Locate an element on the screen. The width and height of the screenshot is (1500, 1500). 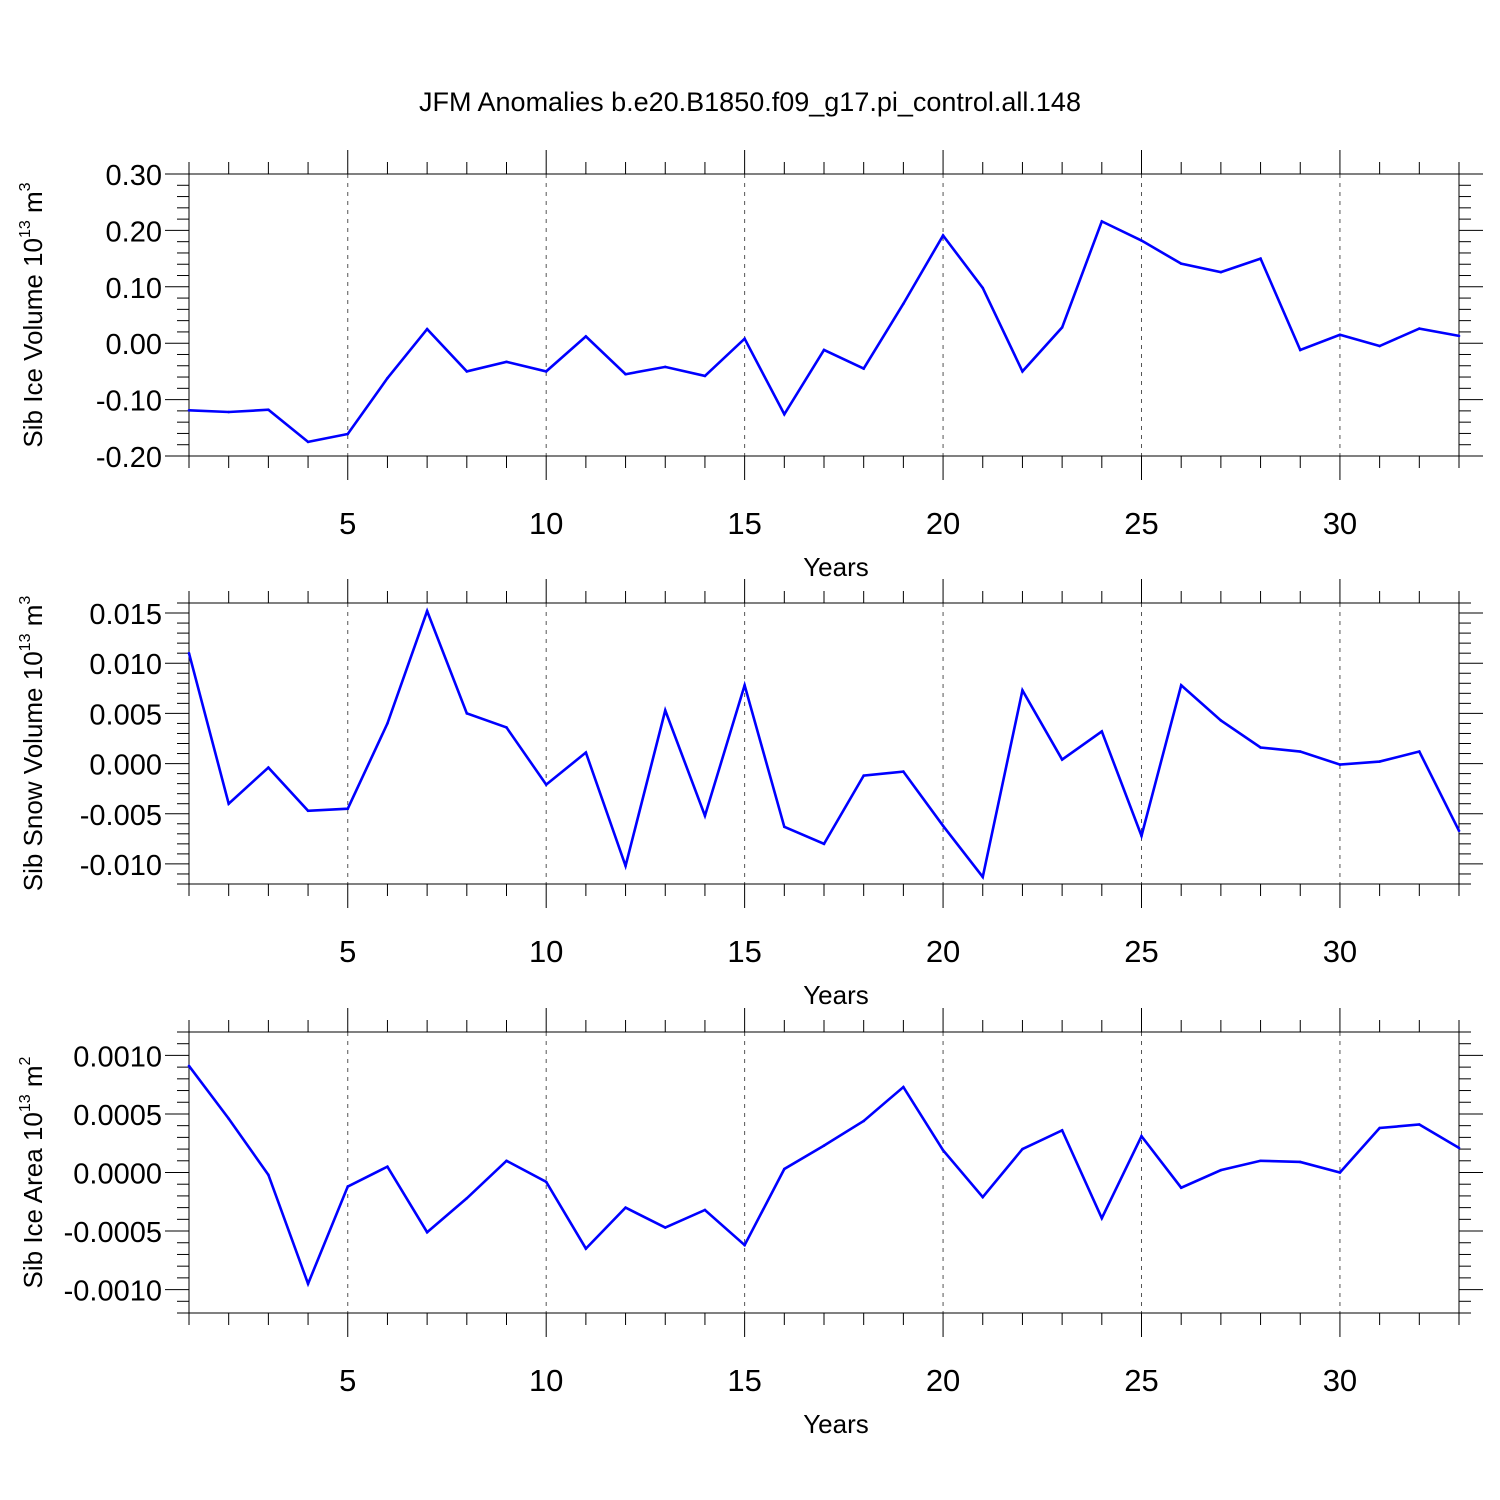
y-tick-label: 0.10 is located at coordinates (134, 289).